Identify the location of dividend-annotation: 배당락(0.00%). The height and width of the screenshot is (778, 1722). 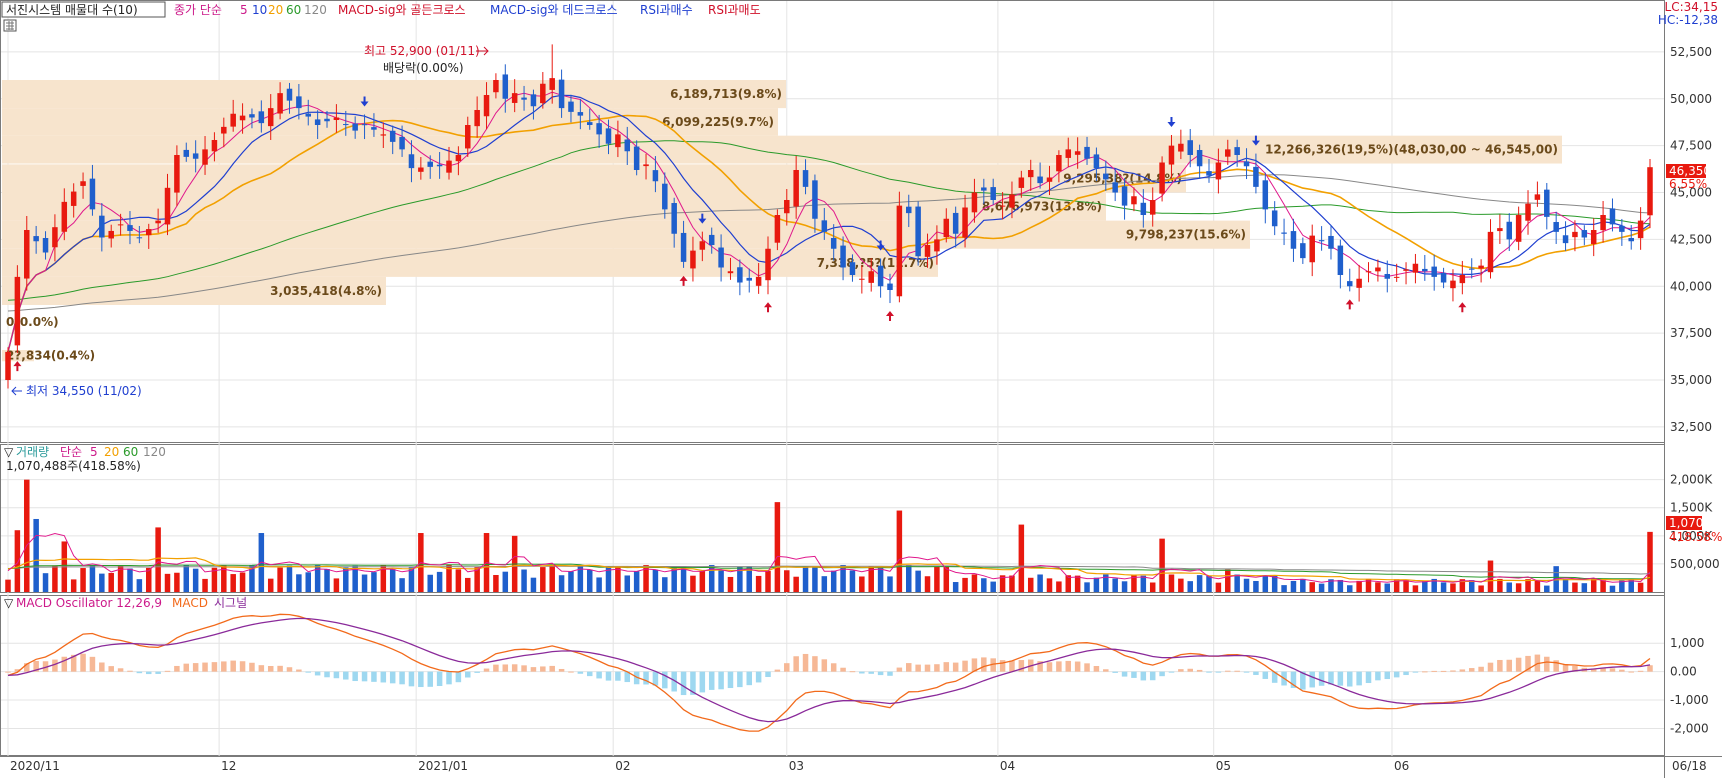
(423, 68).